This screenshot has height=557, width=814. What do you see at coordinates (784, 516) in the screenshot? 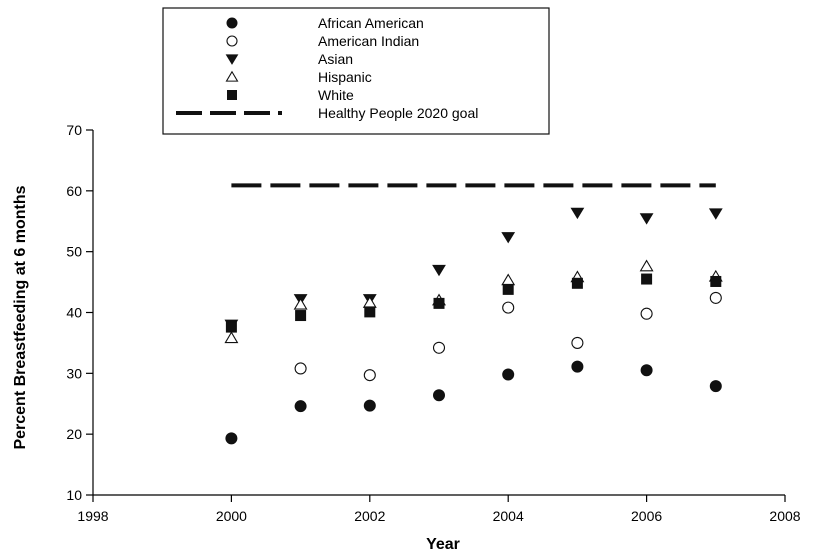
I see `x-tick-label: 2008` at bounding box center [784, 516].